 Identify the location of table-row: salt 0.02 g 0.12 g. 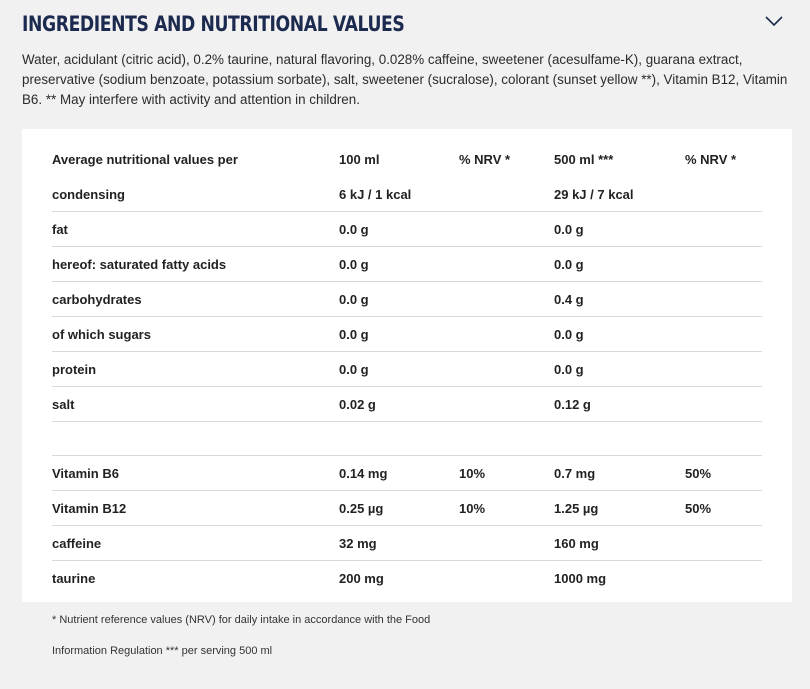
(407, 404).